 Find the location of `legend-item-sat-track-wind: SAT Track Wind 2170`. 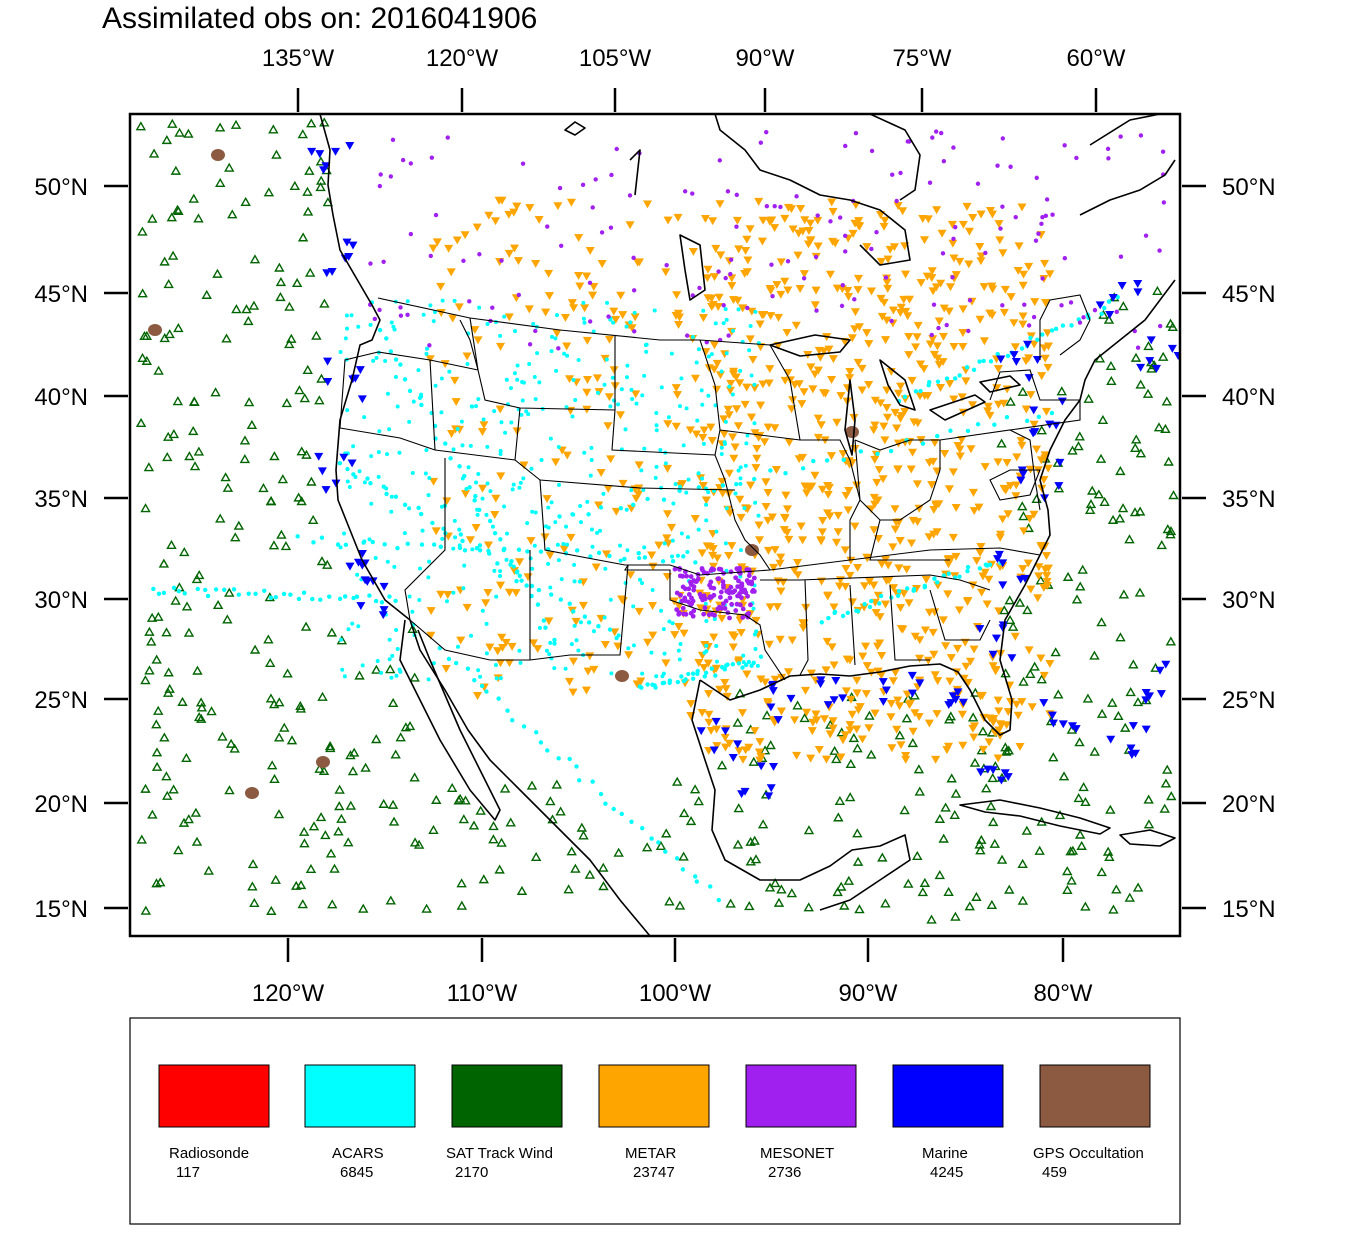

legend-item-sat-track-wind: SAT Track Wind 2170 is located at coordinates (504, 1122).